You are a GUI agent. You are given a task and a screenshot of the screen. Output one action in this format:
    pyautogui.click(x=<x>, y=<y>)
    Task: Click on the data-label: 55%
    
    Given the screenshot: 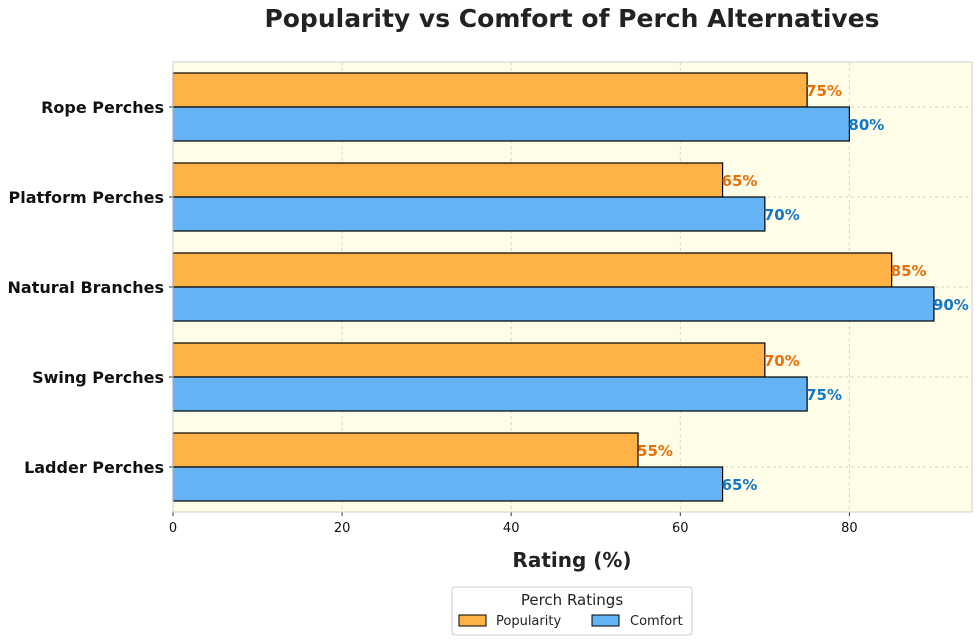 What is the action you would take?
    pyautogui.click(x=655, y=451)
    